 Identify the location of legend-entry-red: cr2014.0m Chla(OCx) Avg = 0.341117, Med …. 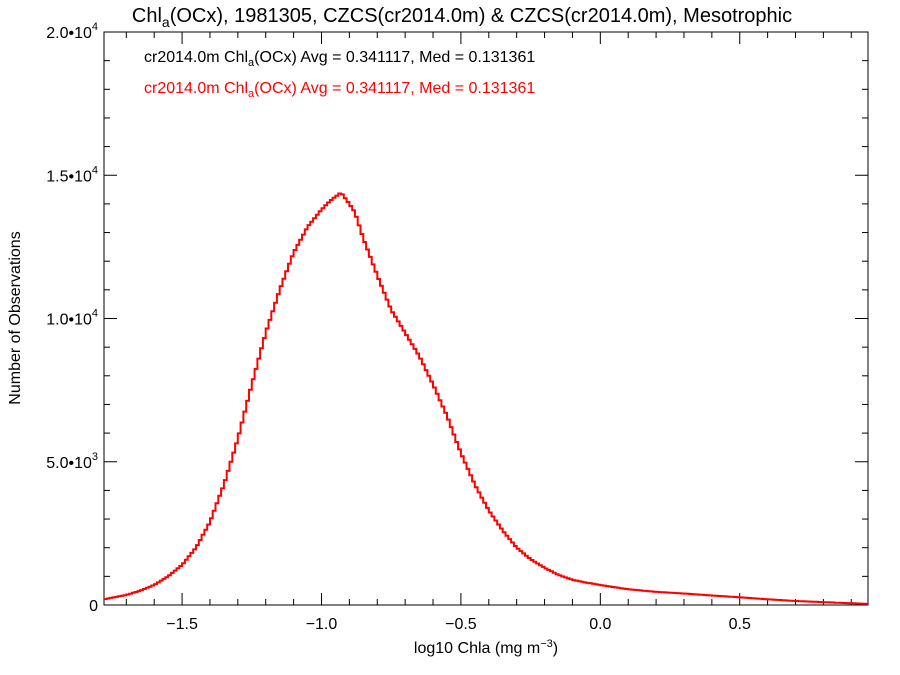
(339, 90).